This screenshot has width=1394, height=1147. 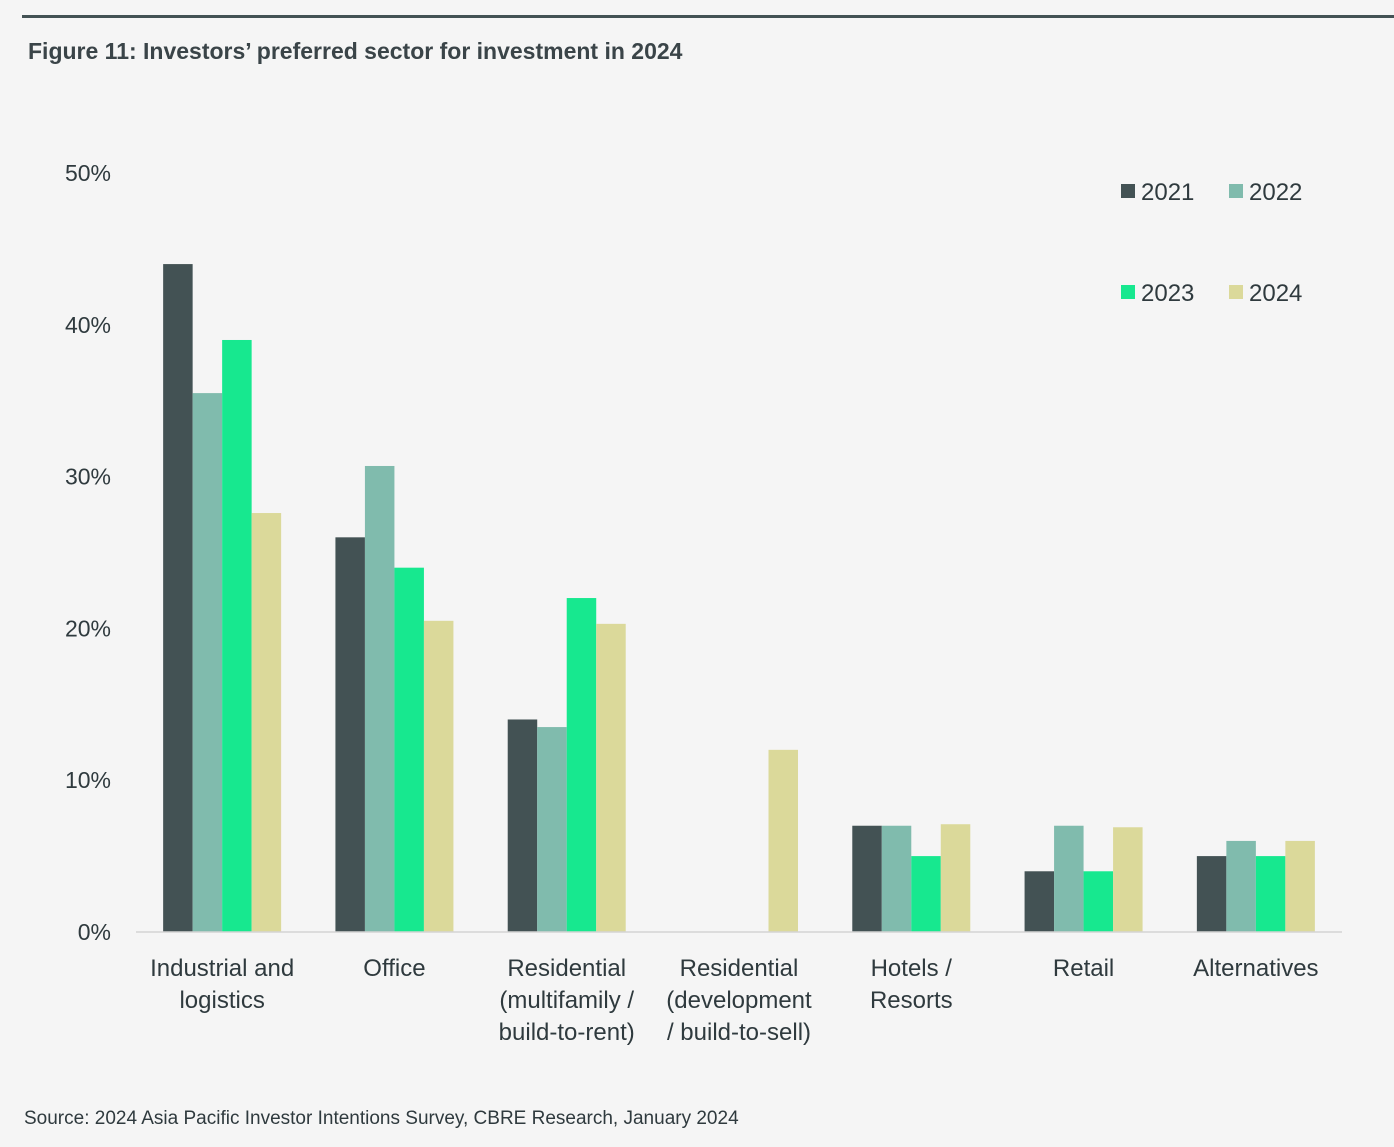 What do you see at coordinates (222, 968) in the screenshot?
I see `x-category-label-line: Industrial and` at bounding box center [222, 968].